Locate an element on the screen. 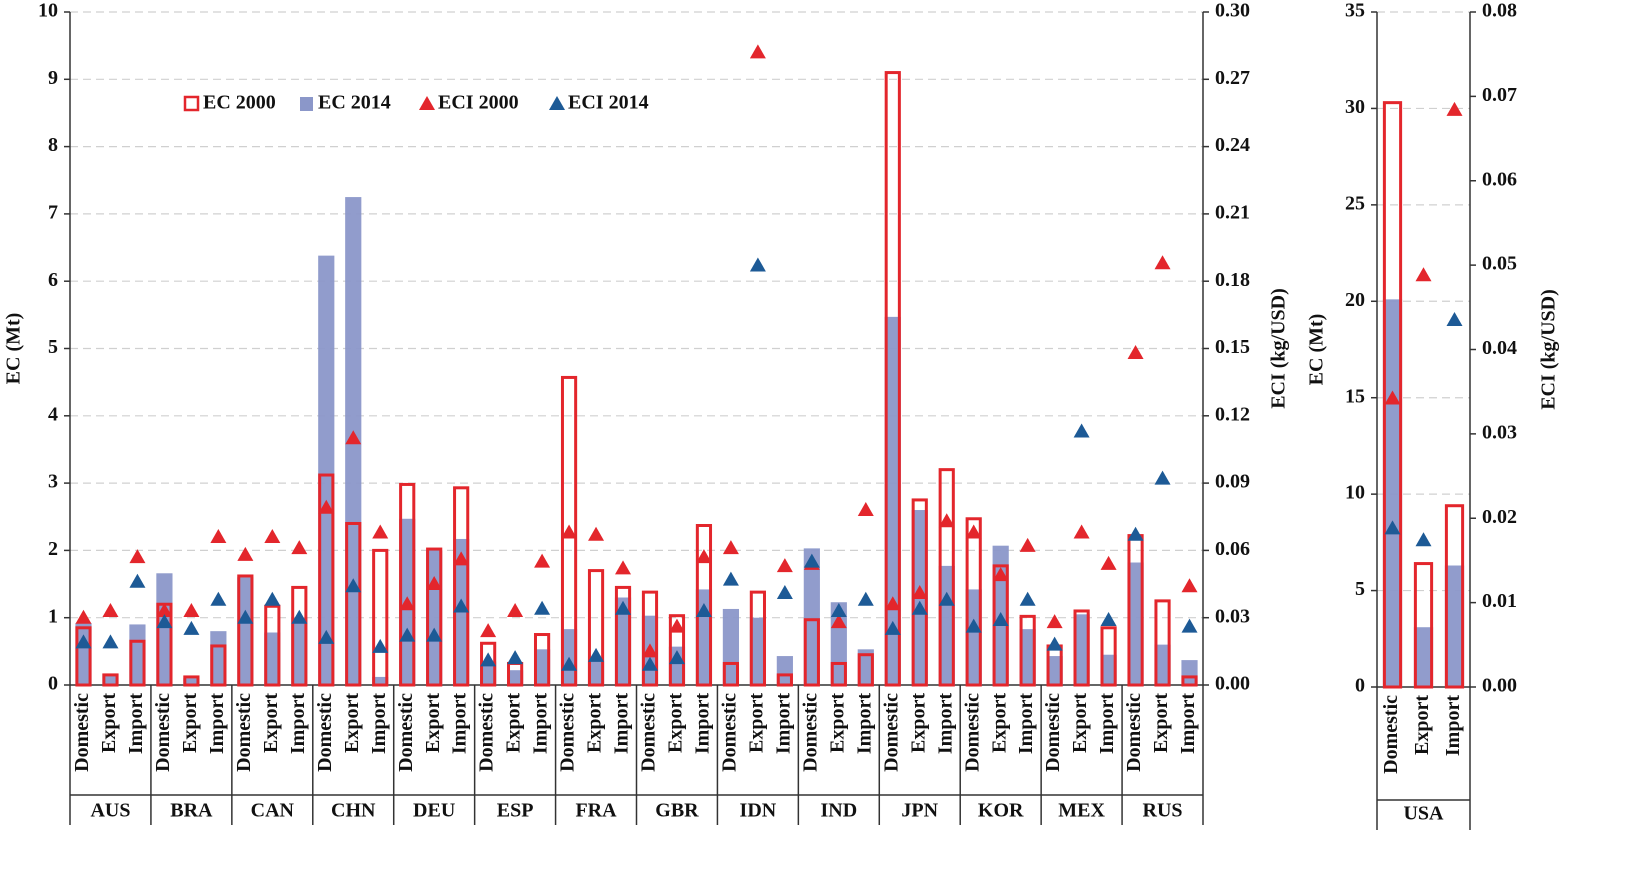 Image resolution: width=1651 pixels, height=874 pixels. y2-tick-label: 0.06 is located at coordinates (1232, 549).